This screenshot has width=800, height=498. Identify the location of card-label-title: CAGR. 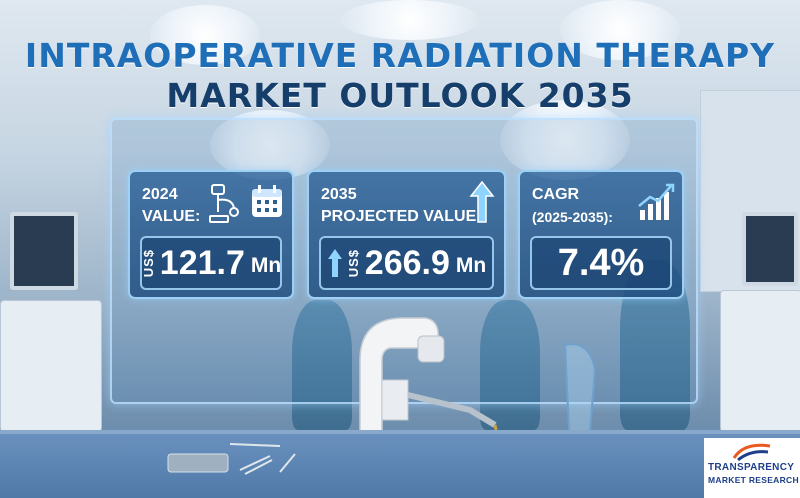
(556, 194).